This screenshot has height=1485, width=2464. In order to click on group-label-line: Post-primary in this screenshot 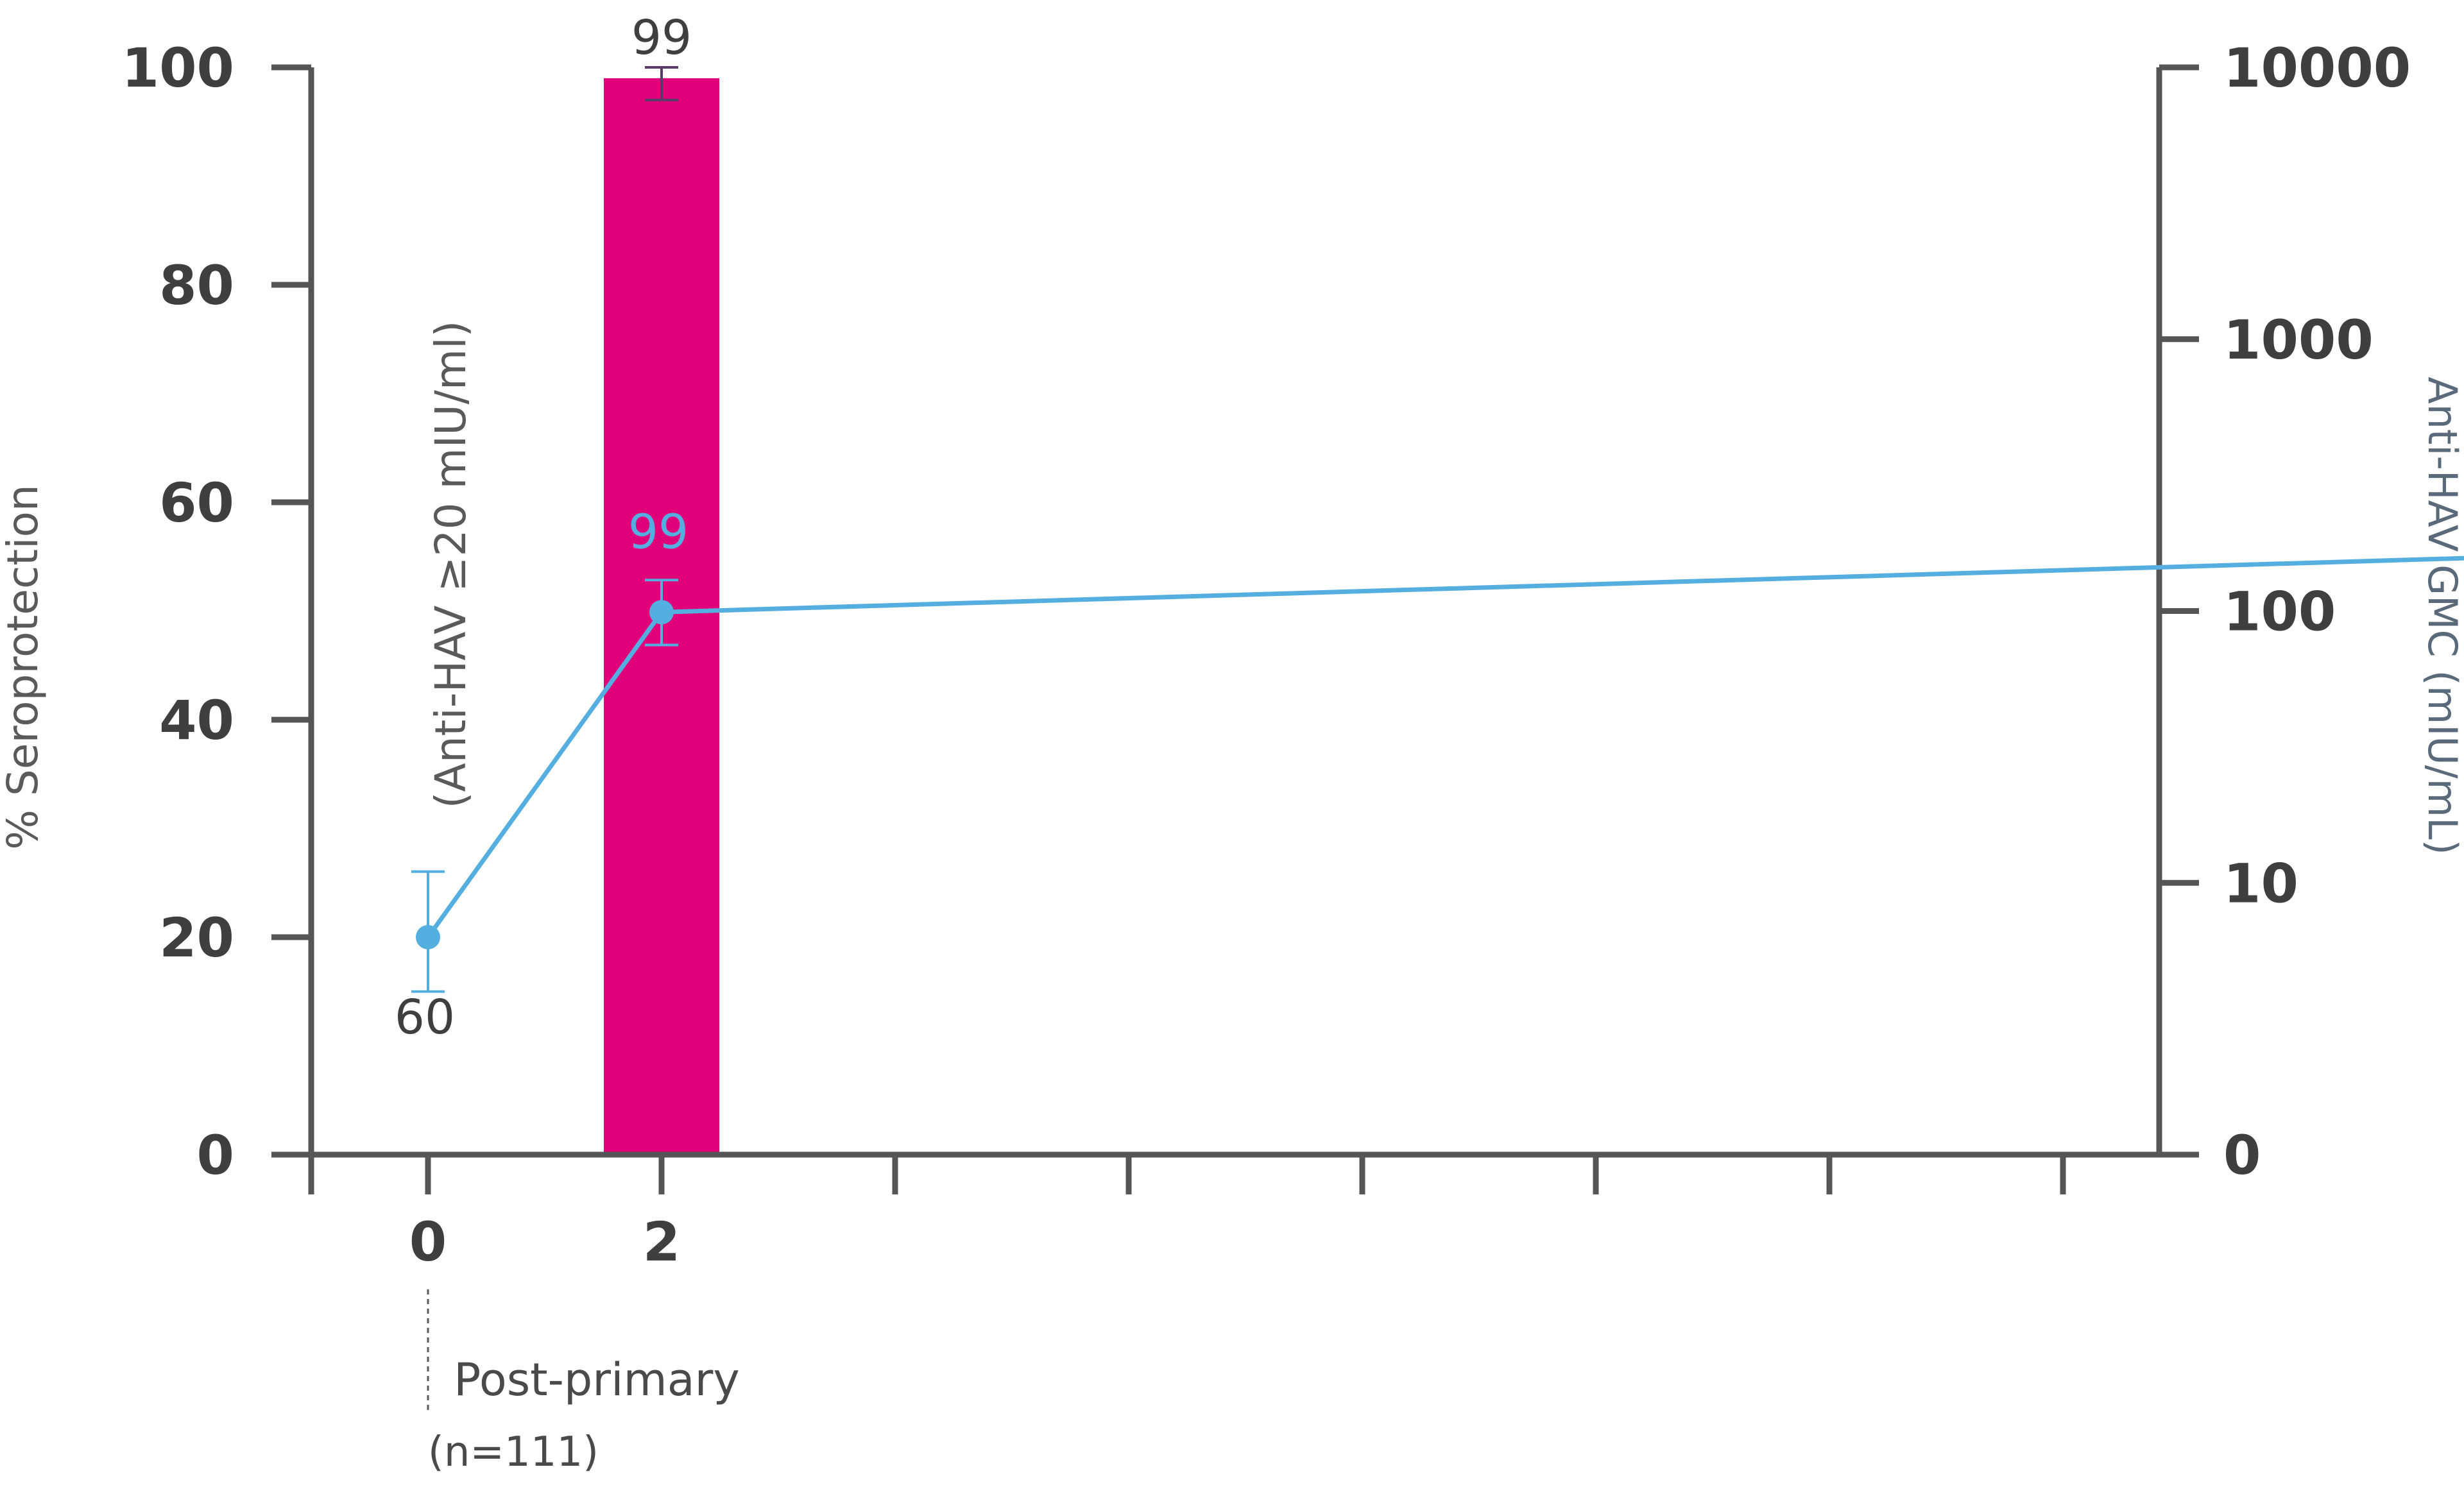, I will do `click(597, 1379)`.